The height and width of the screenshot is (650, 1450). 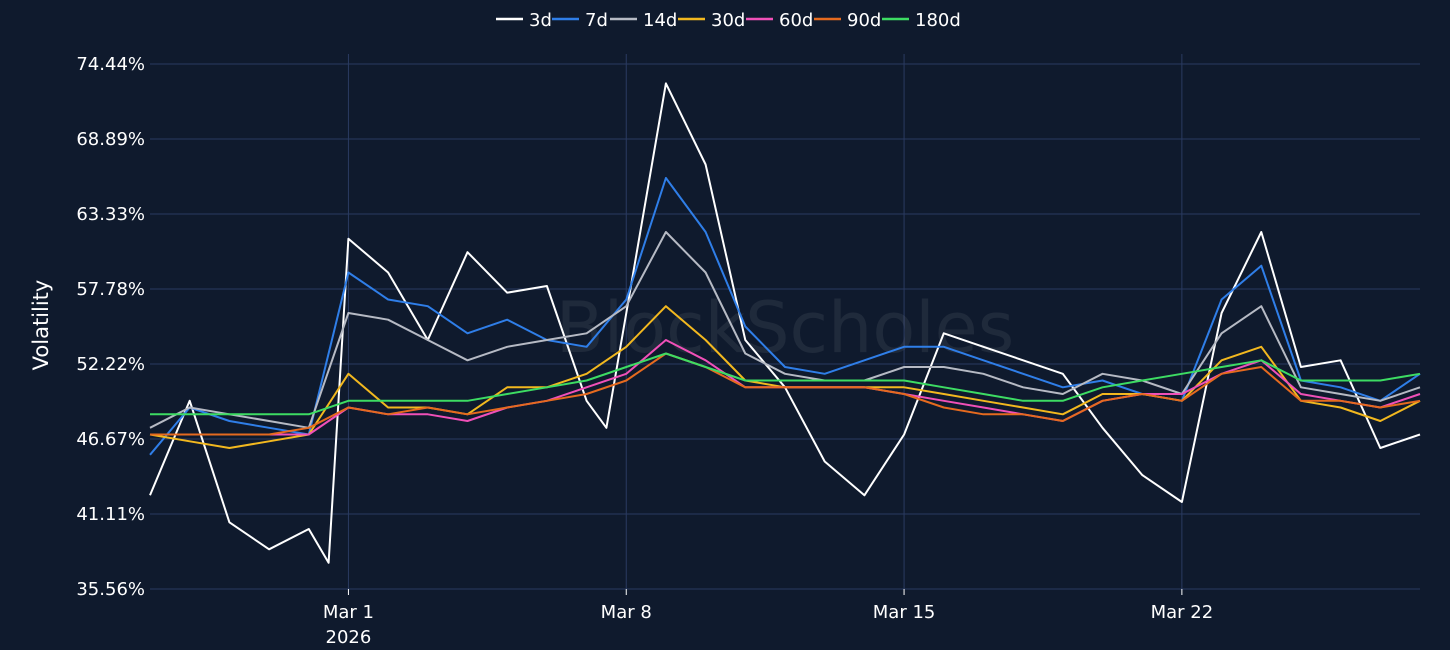 I want to click on legend-label: 90d, so click(x=864, y=20).